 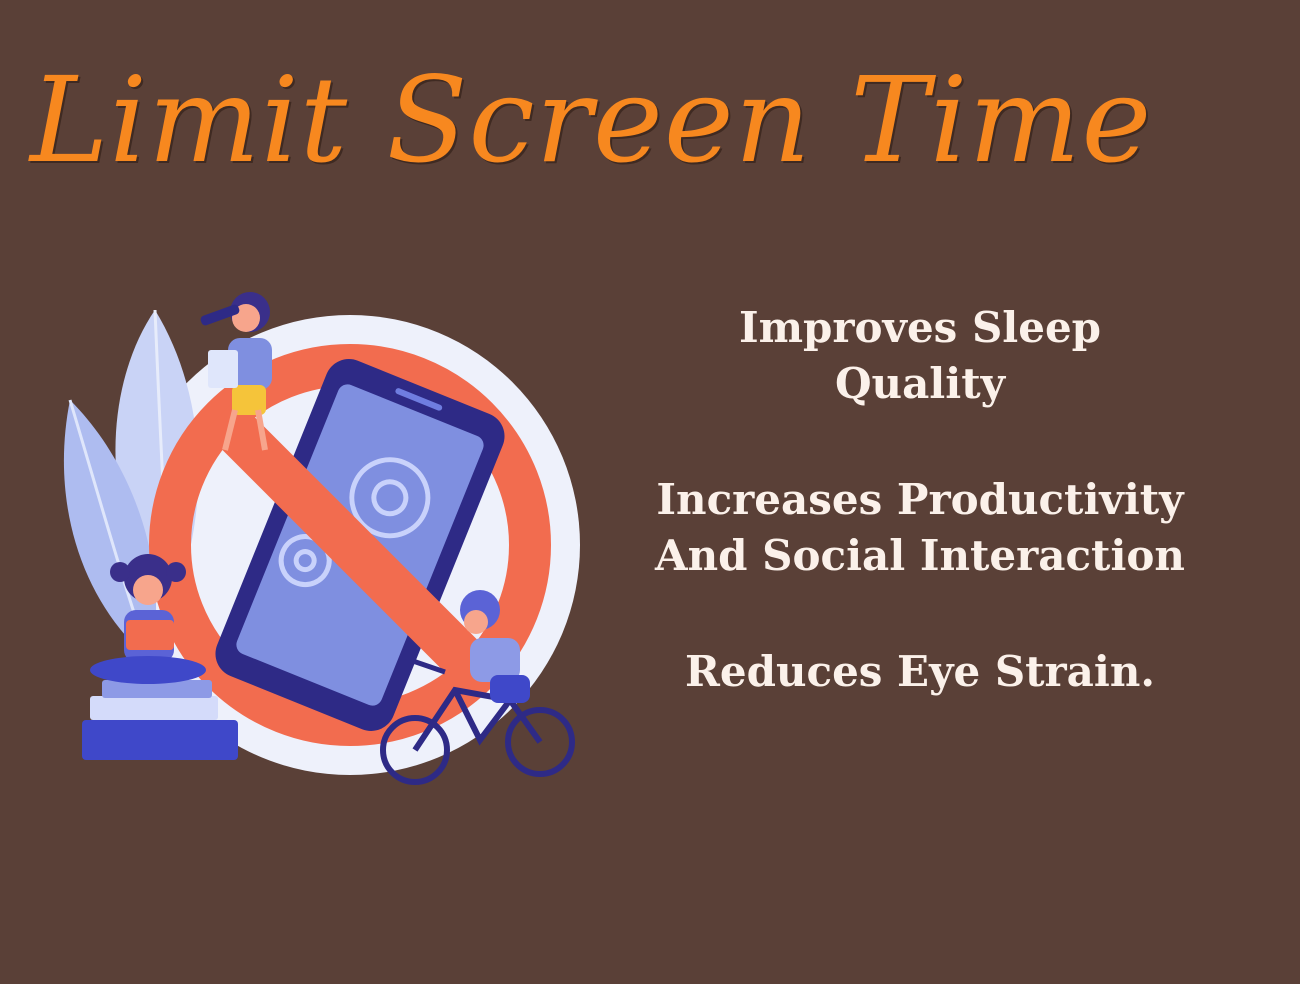 I want to click on bicycle-icon, so click(x=477, y=687).